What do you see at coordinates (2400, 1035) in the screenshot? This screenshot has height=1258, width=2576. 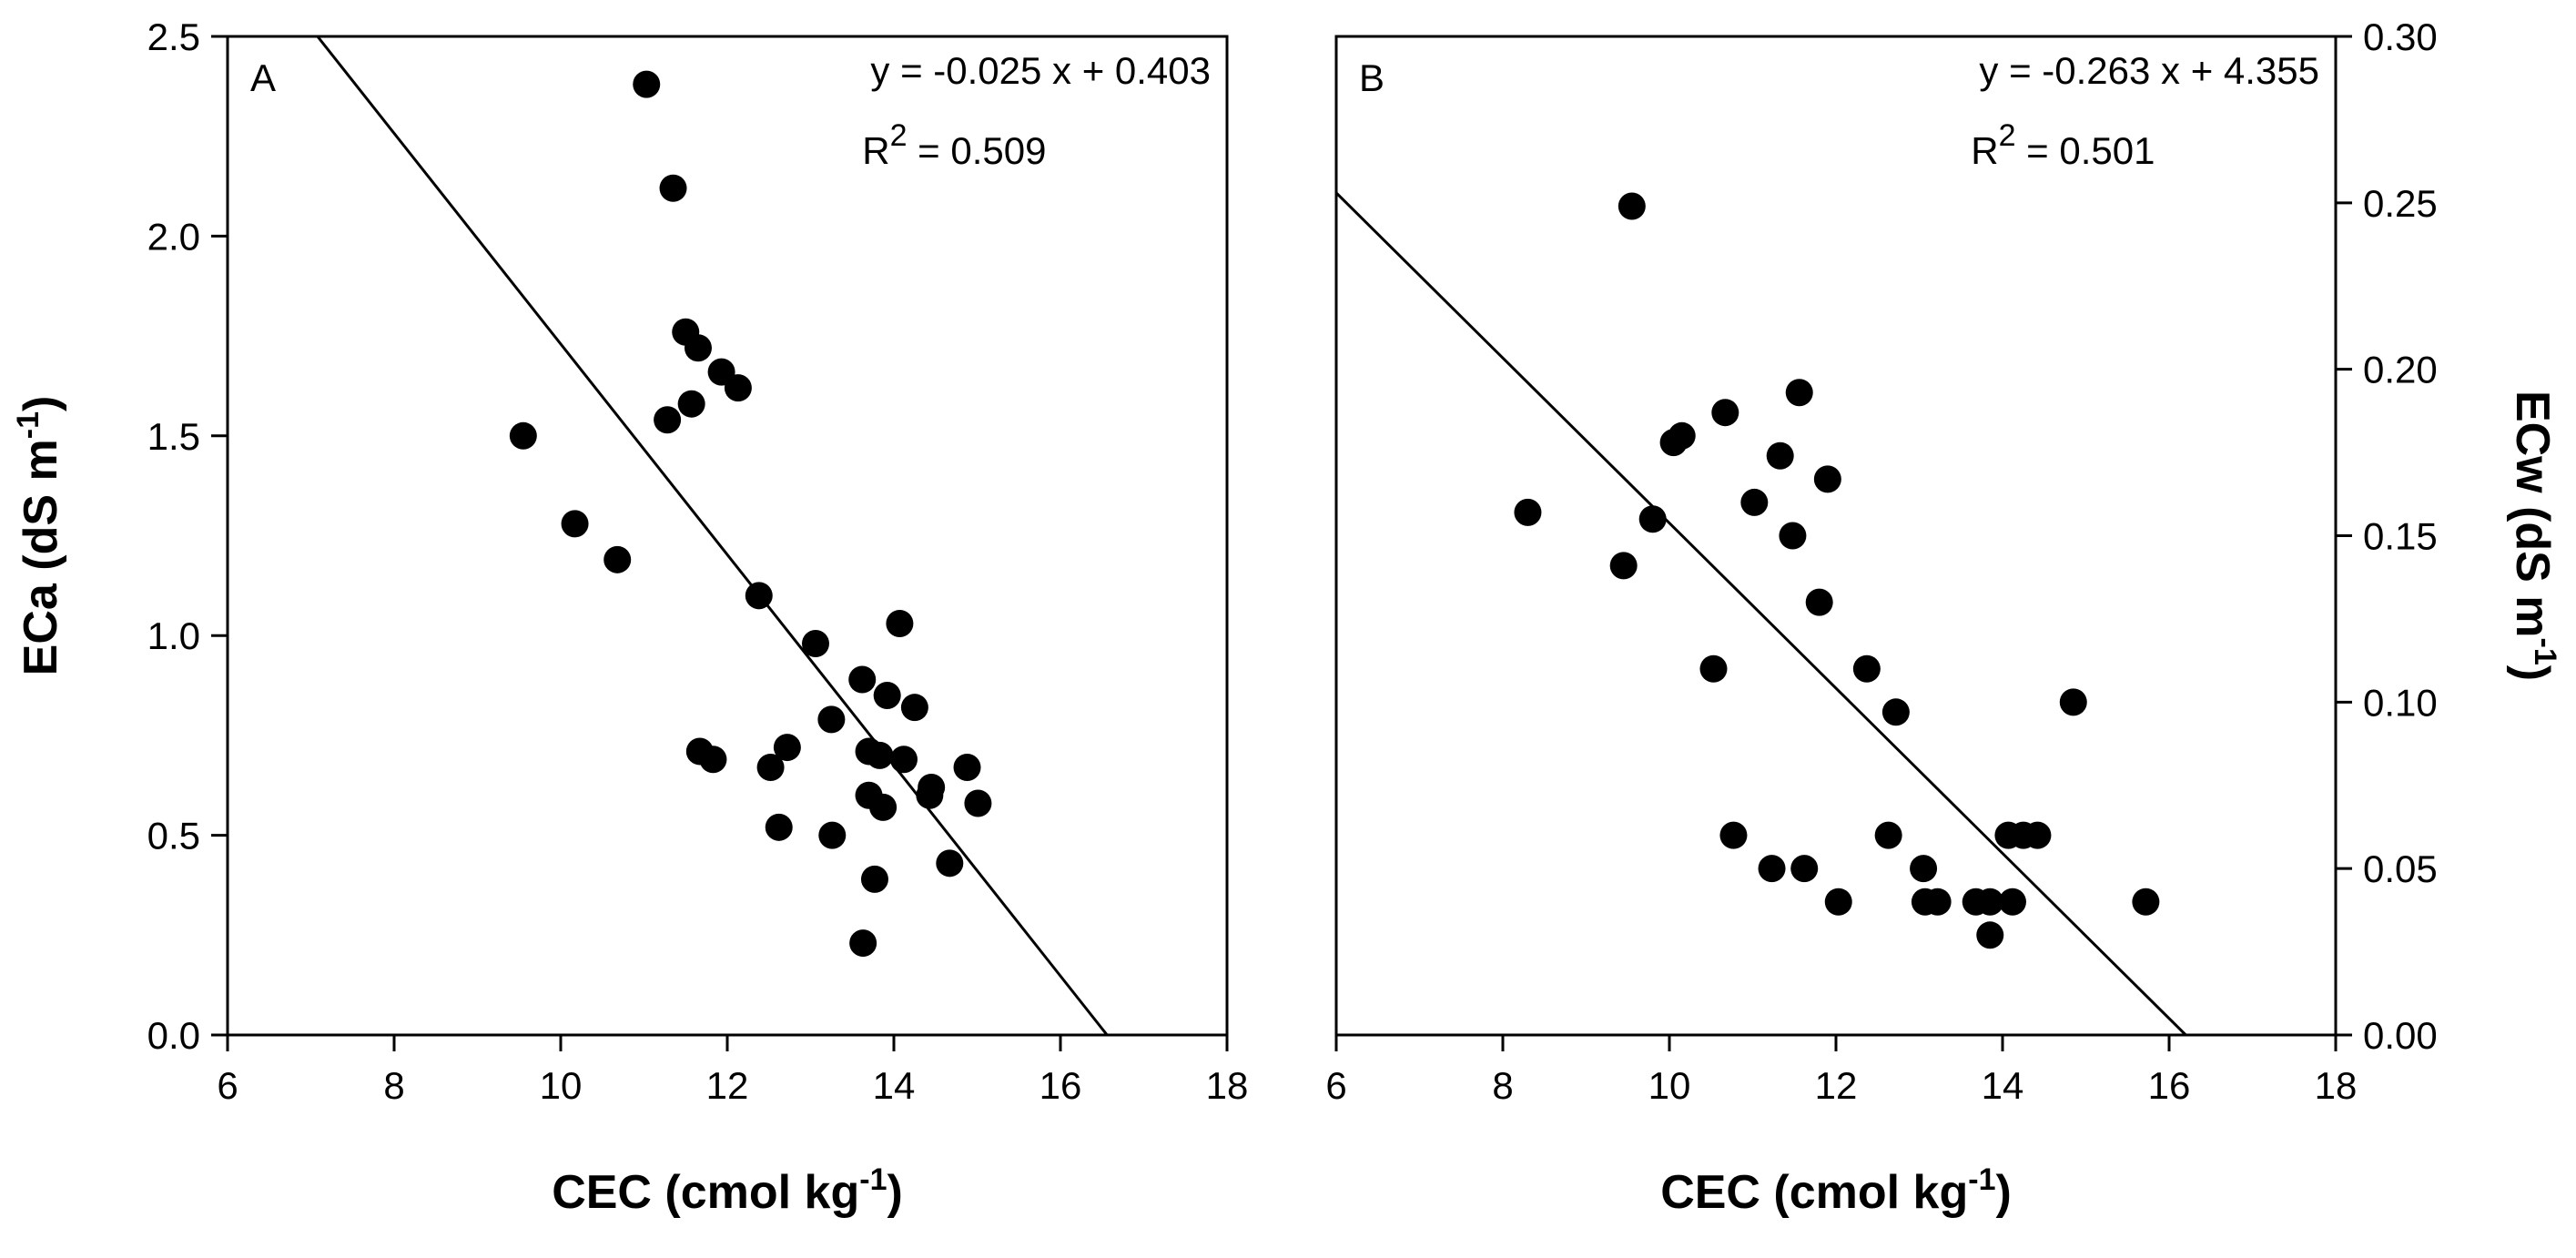 I see `y-tick-label: 0.00` at bounding box center [2400, 1035].